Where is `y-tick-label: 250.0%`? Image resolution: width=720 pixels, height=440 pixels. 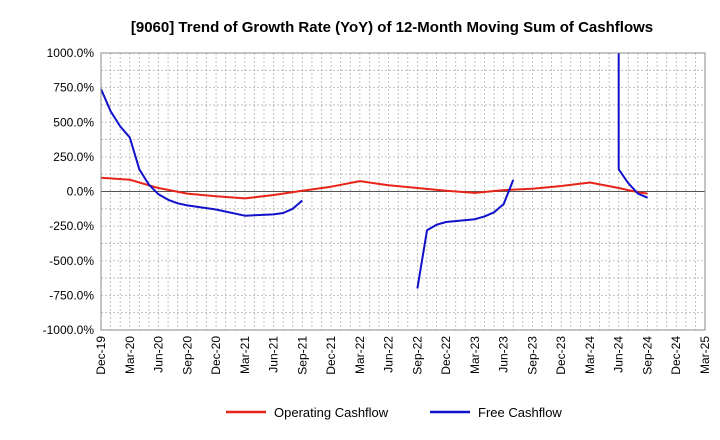
y-tick-label: 250.0% is located at coordinates (73, 157).